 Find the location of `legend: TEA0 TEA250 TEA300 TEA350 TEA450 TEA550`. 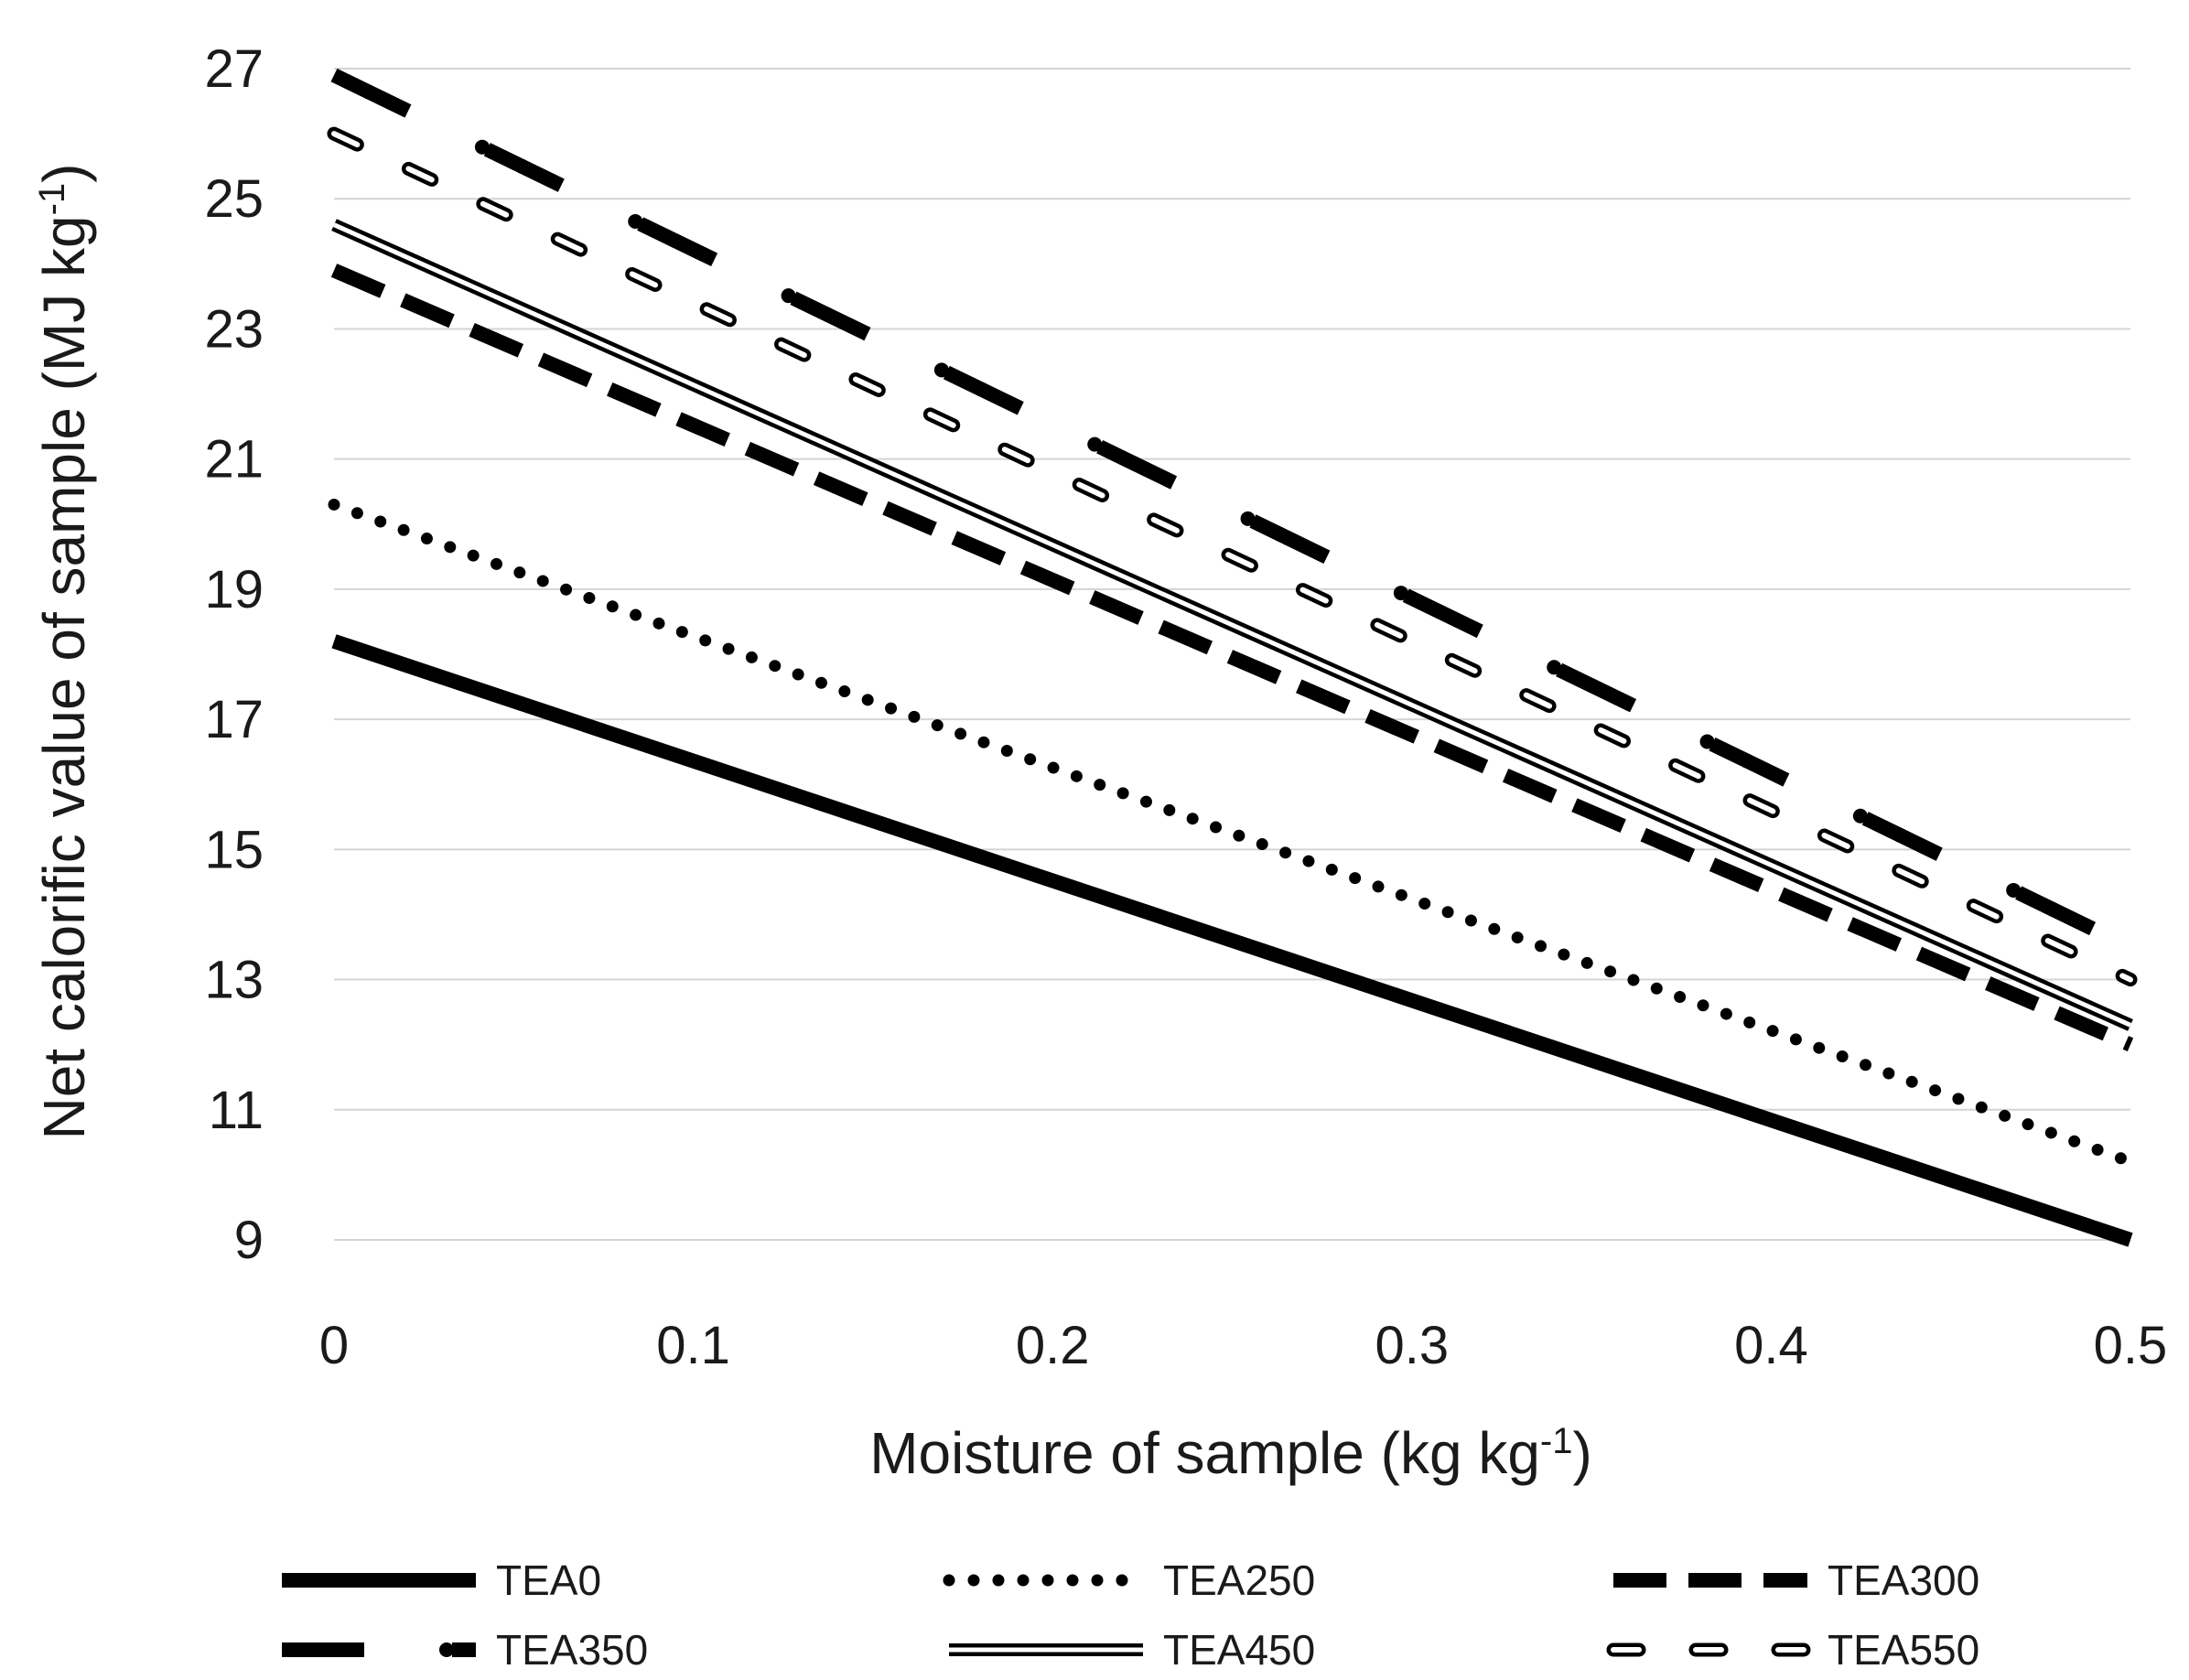

legend: TEA0 TEA250 TEA300 TEA350 TEA450 TEA550 is located at coordinates (1127, 1615).